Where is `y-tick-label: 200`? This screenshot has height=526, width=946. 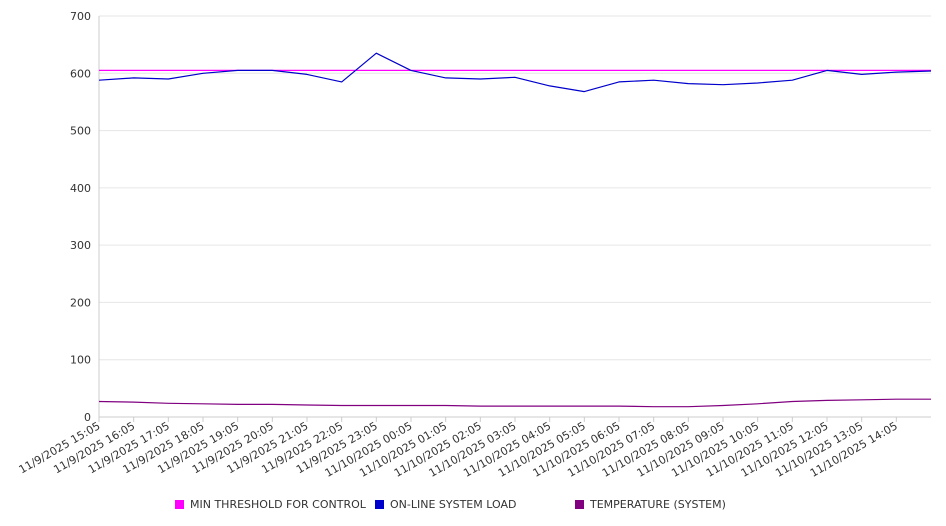 y-tick-label: 200 is located at coordinates (80, 302).